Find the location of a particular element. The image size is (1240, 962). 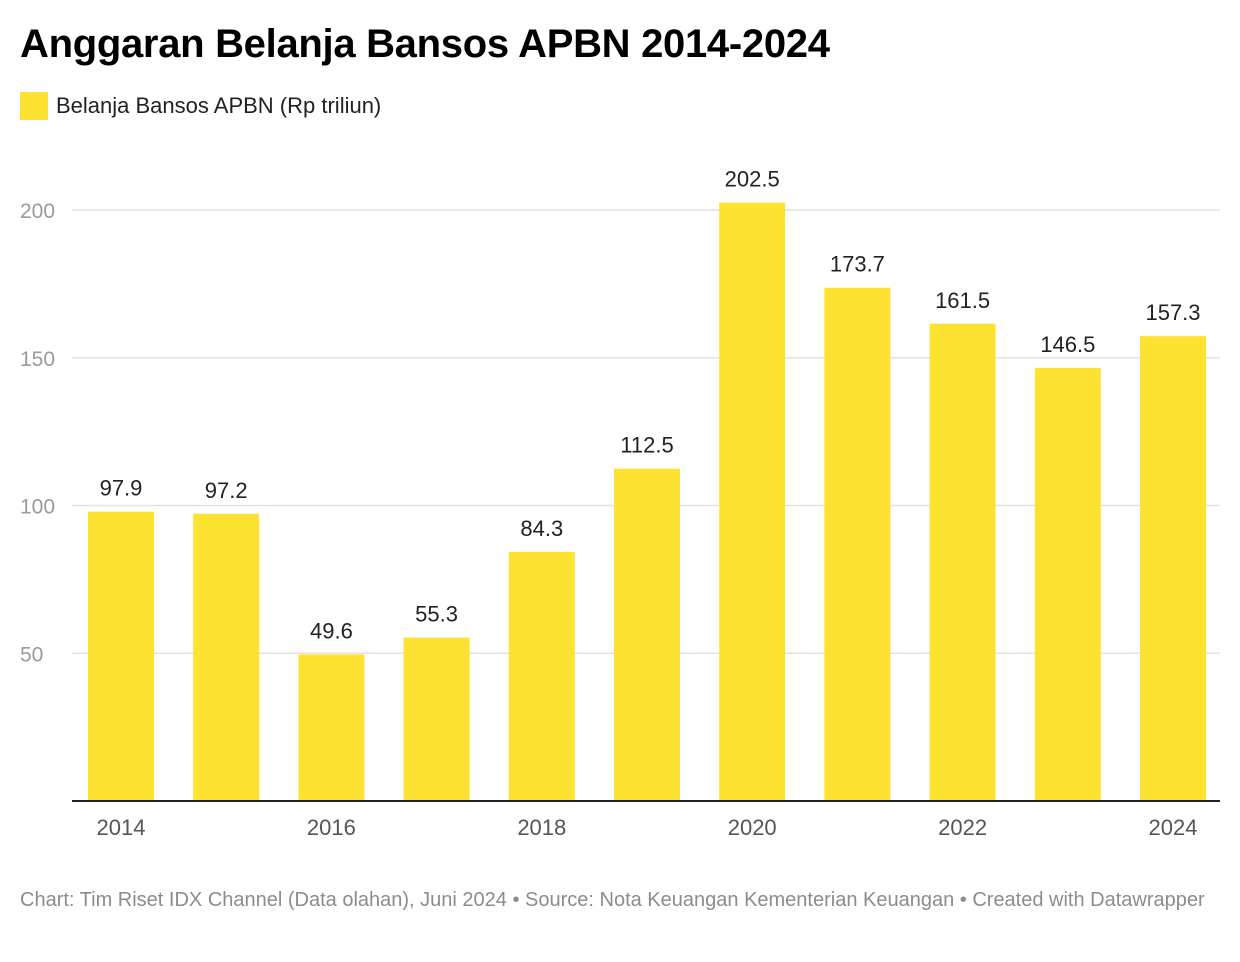

bar-value-label: 97.2 is located at coordinates (226, 490).